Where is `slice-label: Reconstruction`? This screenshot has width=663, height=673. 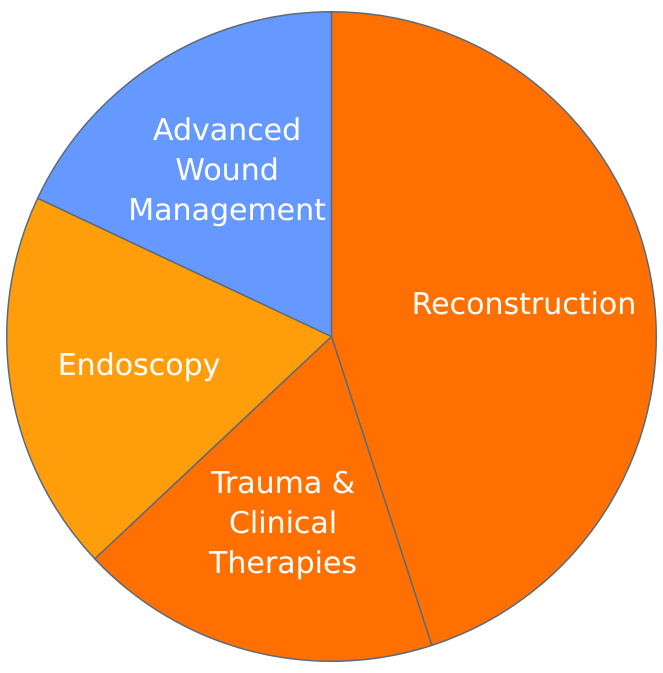 slice-label: Reconstruction is located at coordinates (524, 304).